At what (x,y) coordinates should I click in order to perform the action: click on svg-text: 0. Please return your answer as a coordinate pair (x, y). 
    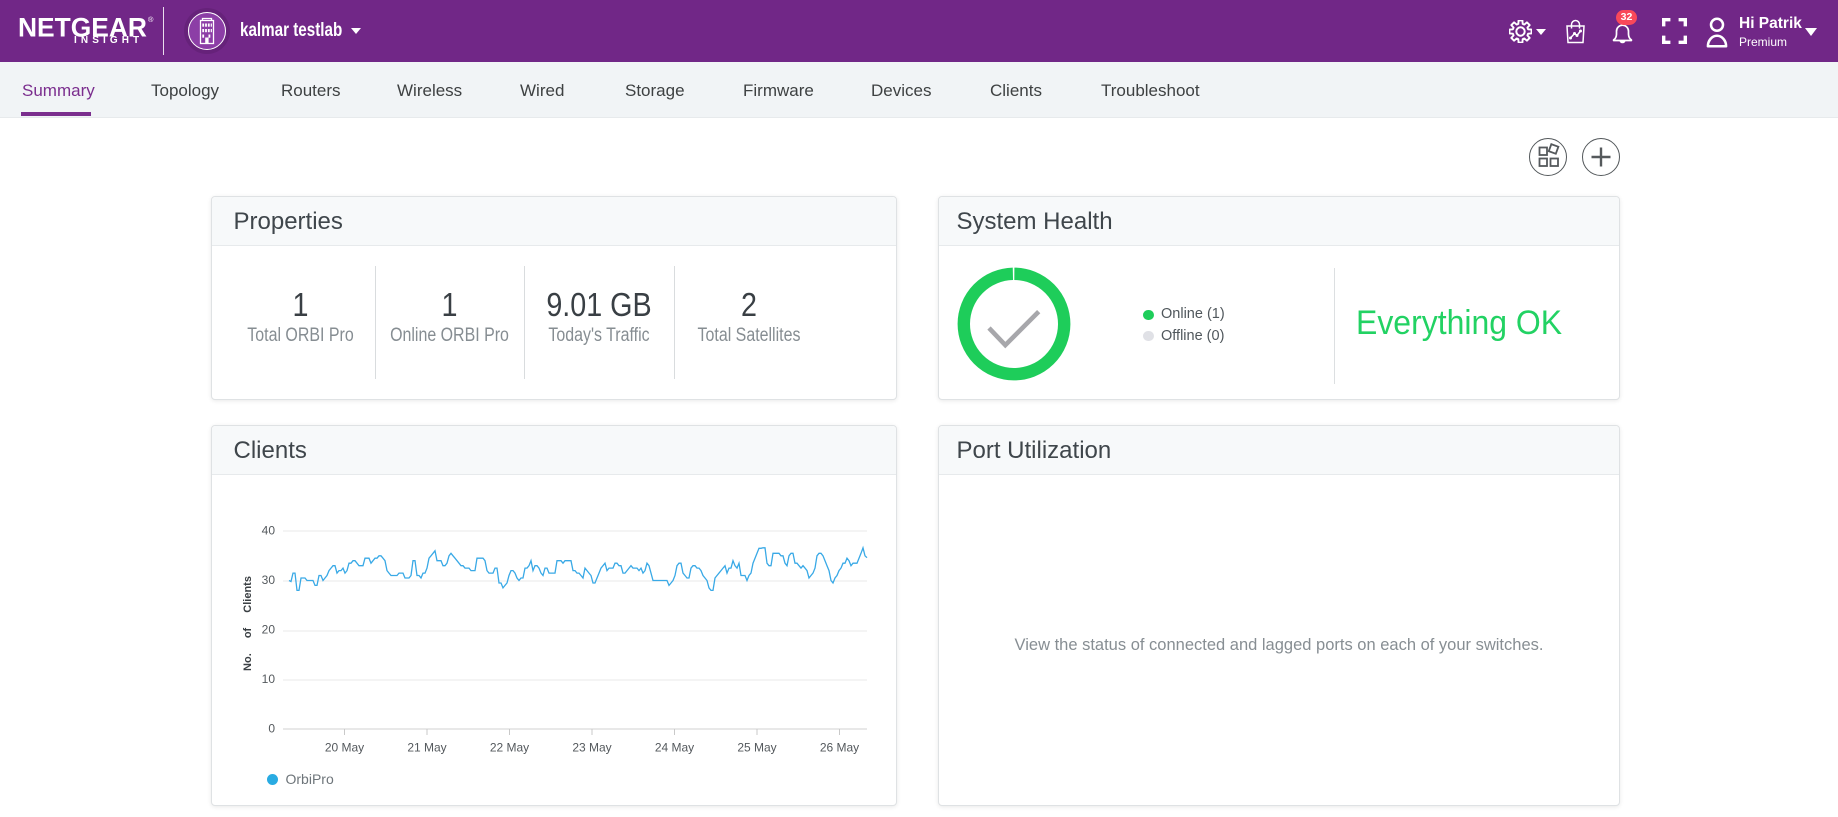
    Looking at the image, I should click on (271, 729).